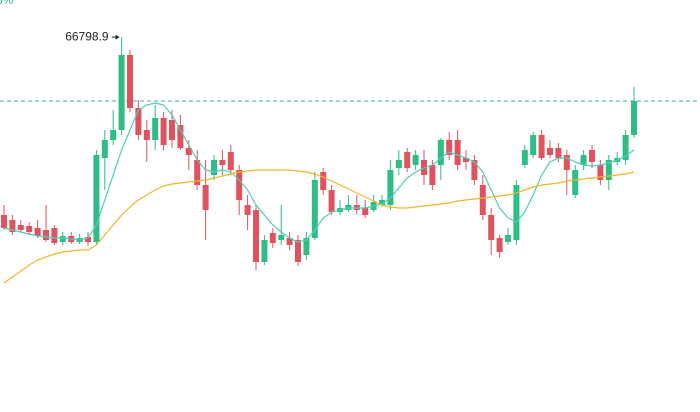 Image resolution: width=700 pixels, height=412 pixels. I want to click on corner-label: 5%, so click(7, 3).